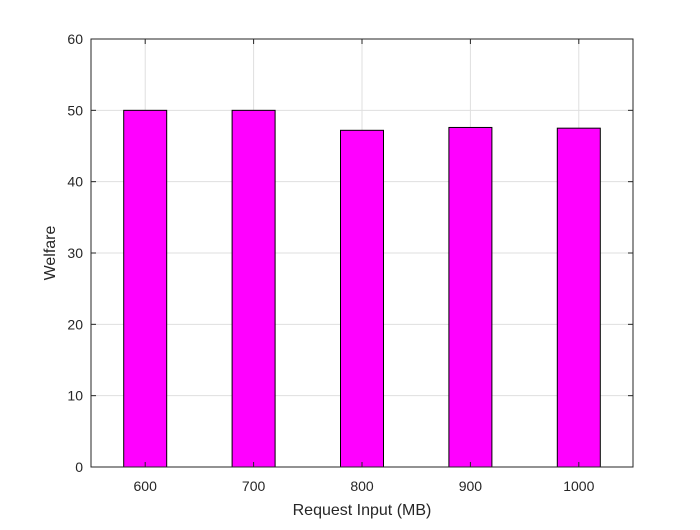 This screenshot has width=700, height=530. I want to click on y-axis-label: Welfare, so click(50, 252).